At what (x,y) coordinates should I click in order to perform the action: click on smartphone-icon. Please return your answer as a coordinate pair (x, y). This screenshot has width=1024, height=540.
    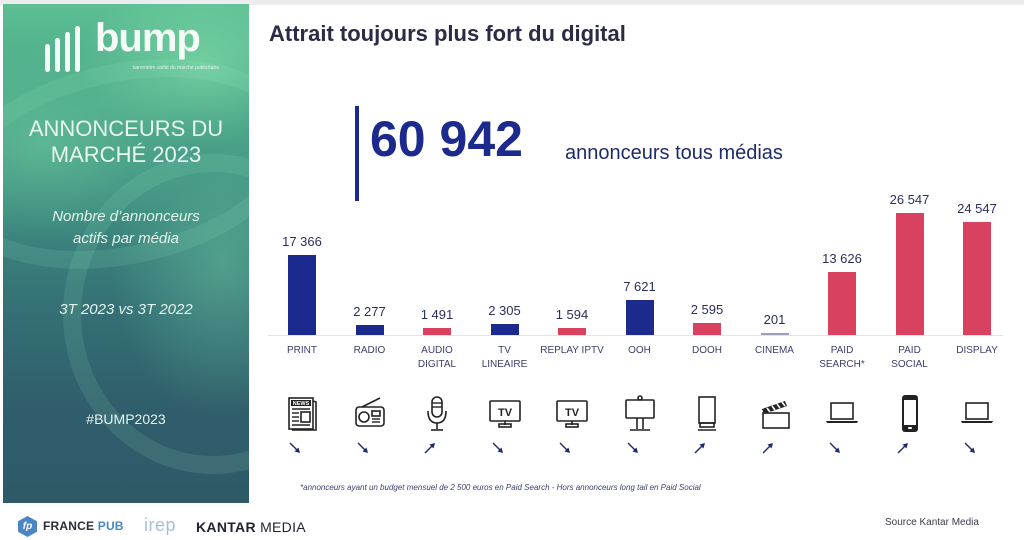
    Looking at the image, I should click on (909, 413).